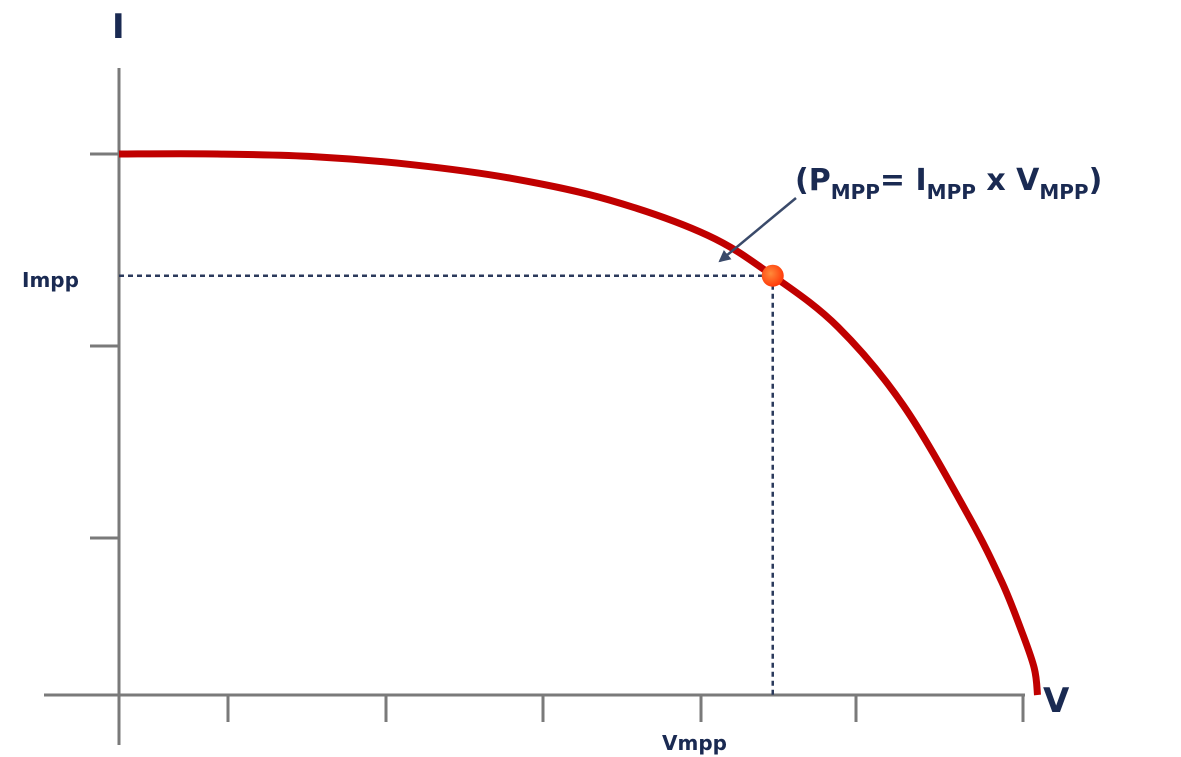 The height and width of the screenshot is (757, 1181). I want to click on formula-i-sub: MPP, so click(951, 192).